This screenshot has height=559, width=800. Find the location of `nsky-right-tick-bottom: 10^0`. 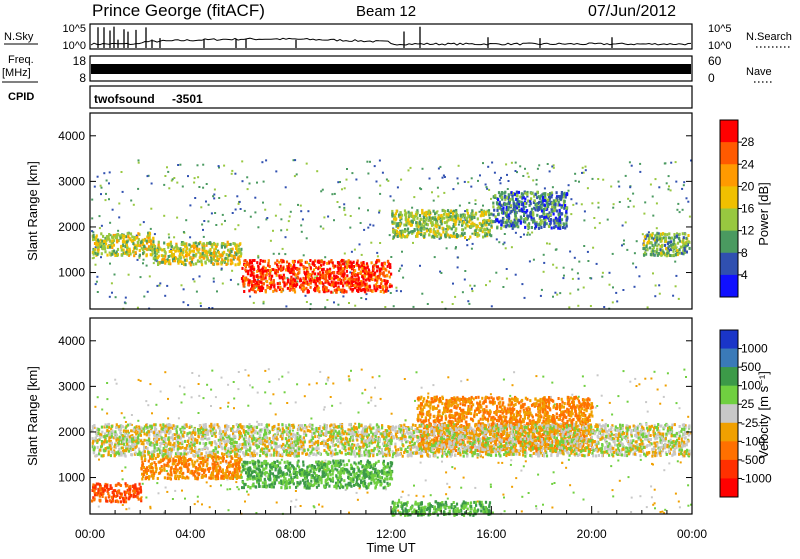

nsky-right-tick-bottom: 10^0 is located at coordinates (720, 46).